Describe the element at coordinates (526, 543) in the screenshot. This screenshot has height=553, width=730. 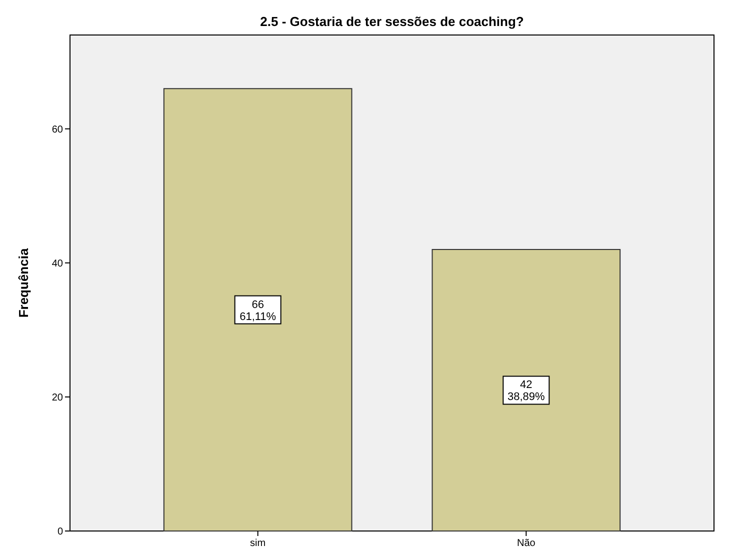
I see `x-tick-label: Não` at that location.